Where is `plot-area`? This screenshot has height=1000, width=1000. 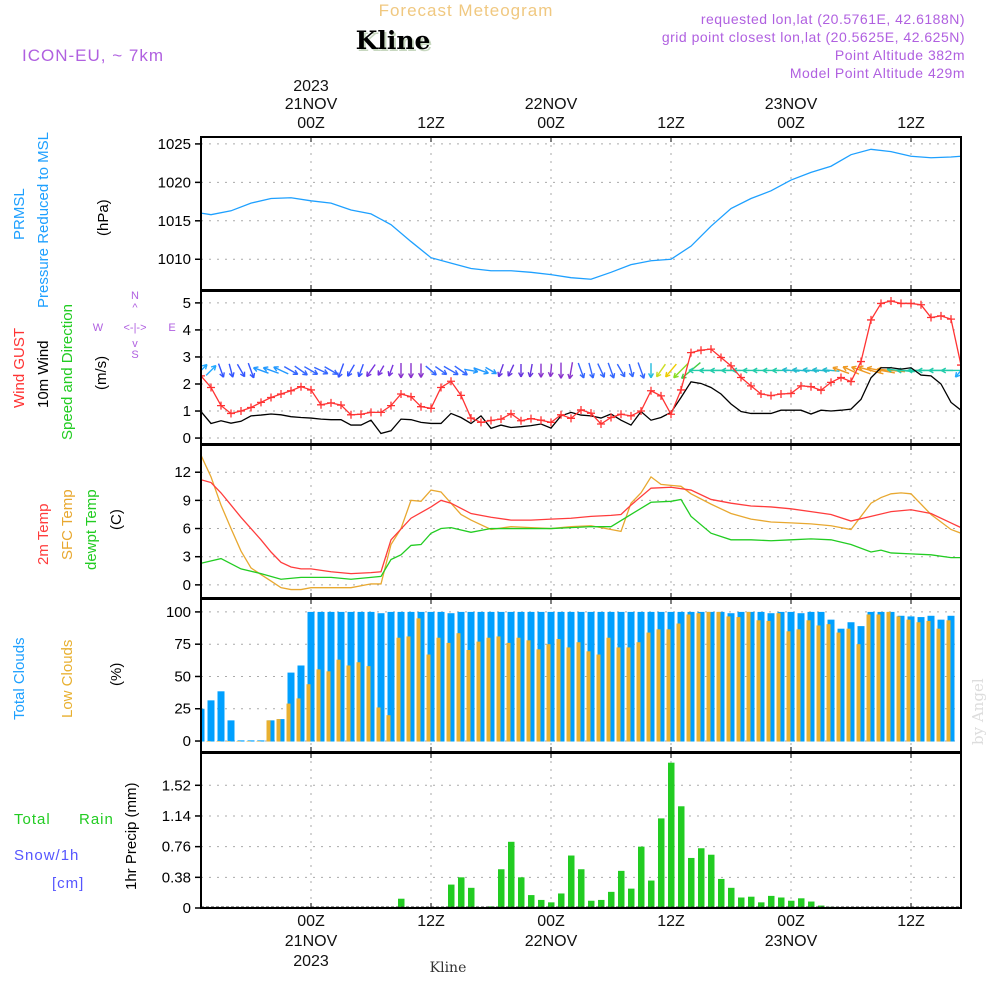 plot-area is located at coordinates (581, 835).